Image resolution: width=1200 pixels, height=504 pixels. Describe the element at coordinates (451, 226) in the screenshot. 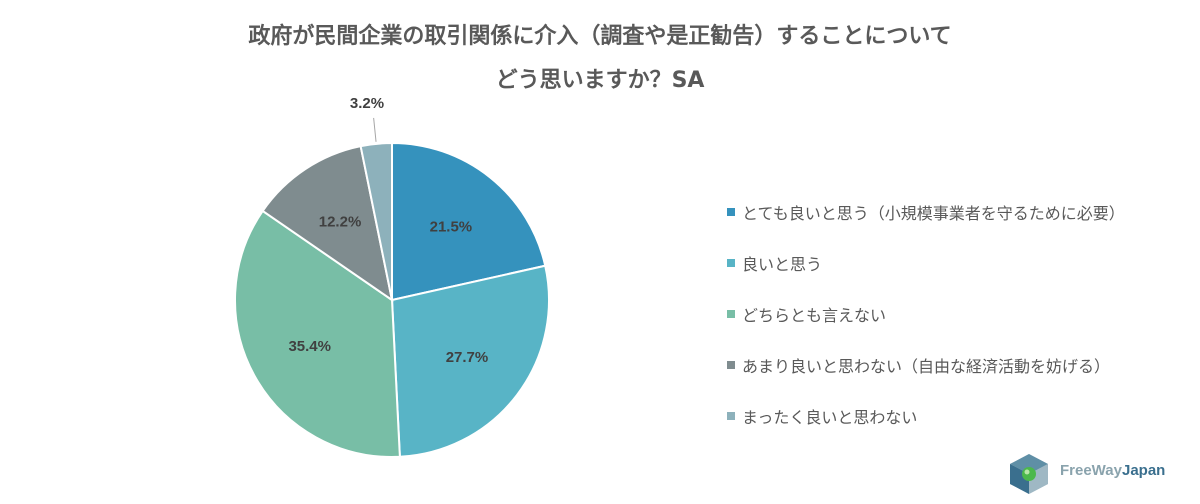

I see `data-label-0: 21.5%` at that location.